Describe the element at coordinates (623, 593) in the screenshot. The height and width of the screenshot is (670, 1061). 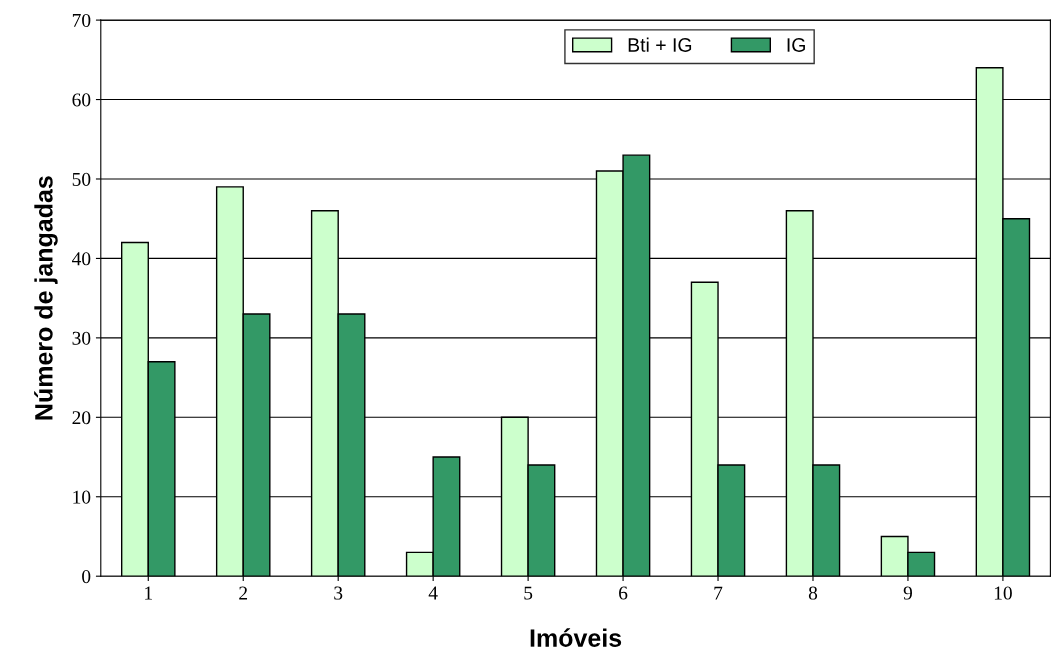
I see `x-tick-label: 6` at that location.